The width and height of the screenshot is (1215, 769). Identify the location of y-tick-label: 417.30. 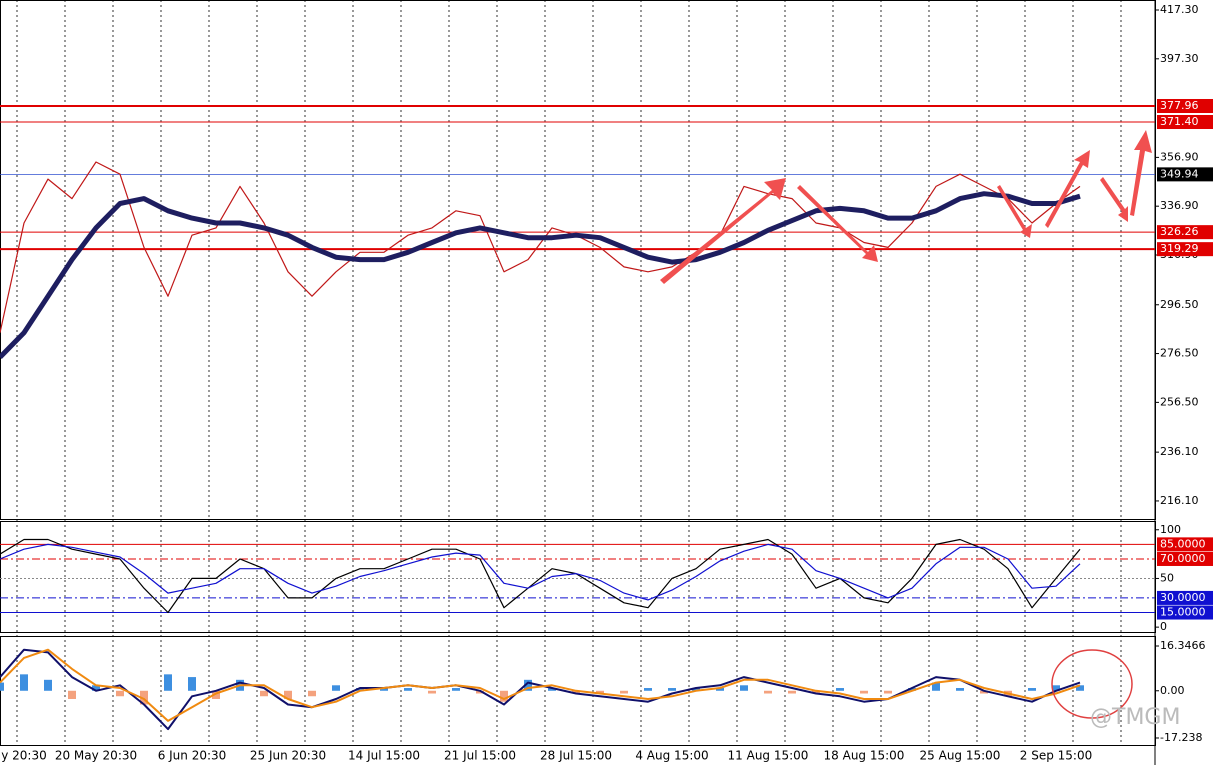
(1179, 9).